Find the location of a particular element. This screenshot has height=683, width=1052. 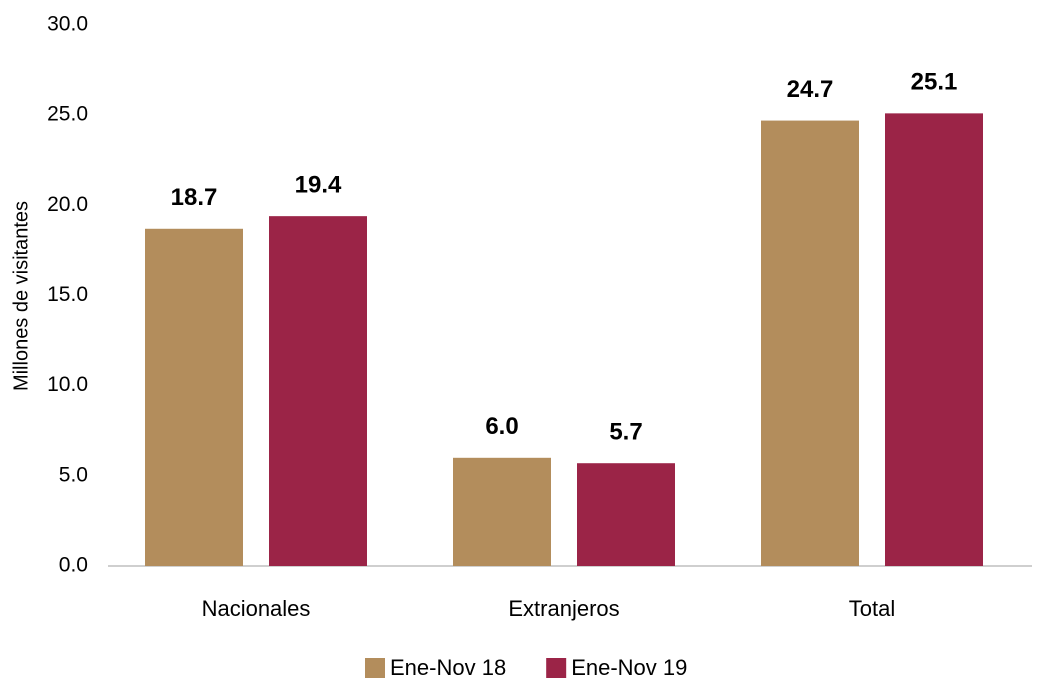

y-axis-label: Millones de visitantes is located at coordinates (21, 296).